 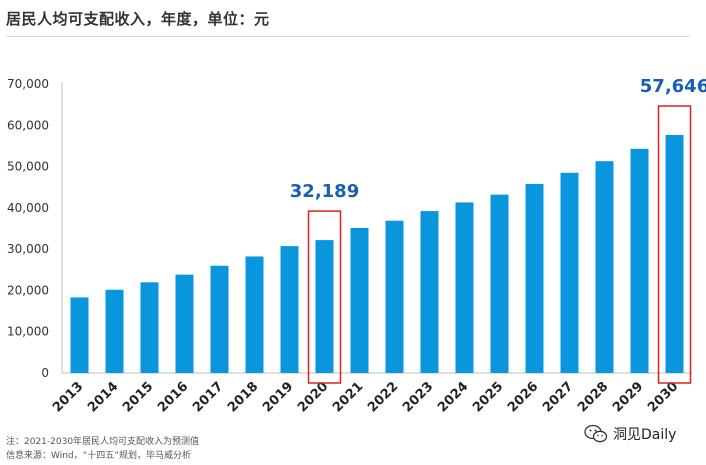 What do you see at coordinates (208, 397) in the screenshot?
I see `x-tick-label: 2017` at bounding box center [208, 397].